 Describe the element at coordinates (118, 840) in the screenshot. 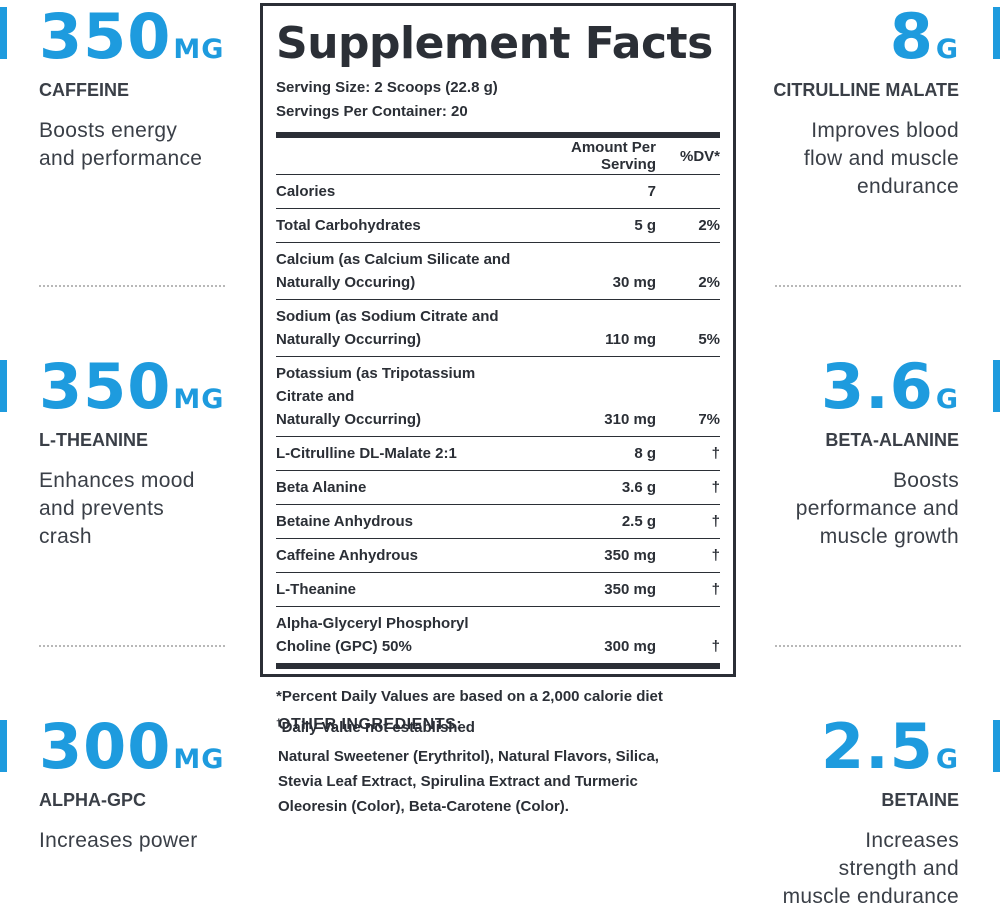

I see `stat-description: Increases power` at that location.